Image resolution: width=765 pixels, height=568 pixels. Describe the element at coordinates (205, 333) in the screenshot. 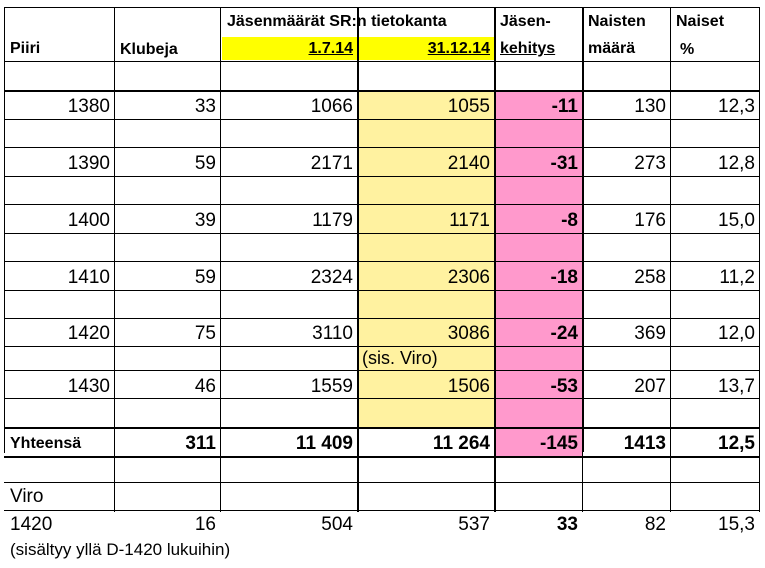

I see `row5-klubeja: 75` at that location.